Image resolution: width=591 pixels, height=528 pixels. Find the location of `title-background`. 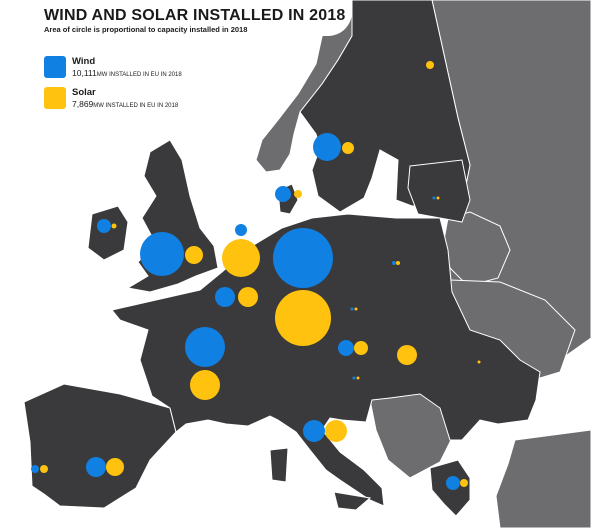

title-background is located at coordinates (176, 18).